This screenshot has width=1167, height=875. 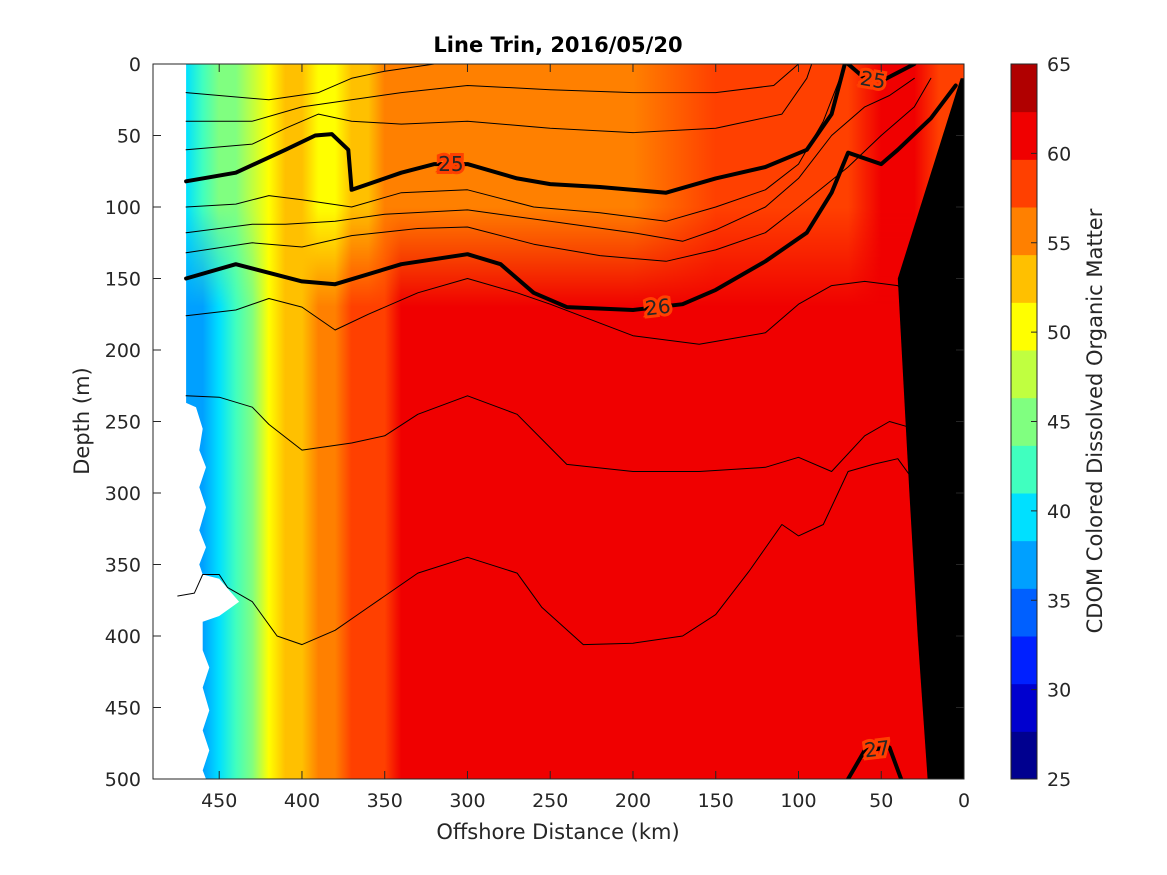 I want to click on colorbar-tick-label: 40, so click(x=1059, y=512).